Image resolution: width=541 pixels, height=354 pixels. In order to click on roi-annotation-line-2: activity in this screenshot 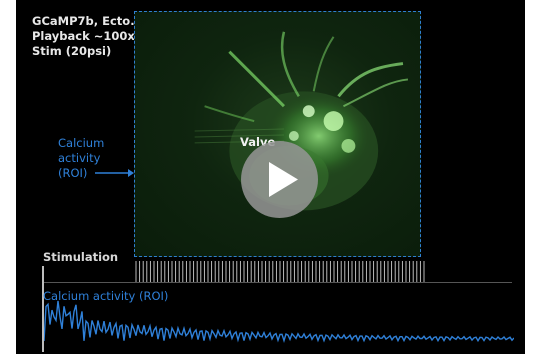, I will do `click(79, 158)`.